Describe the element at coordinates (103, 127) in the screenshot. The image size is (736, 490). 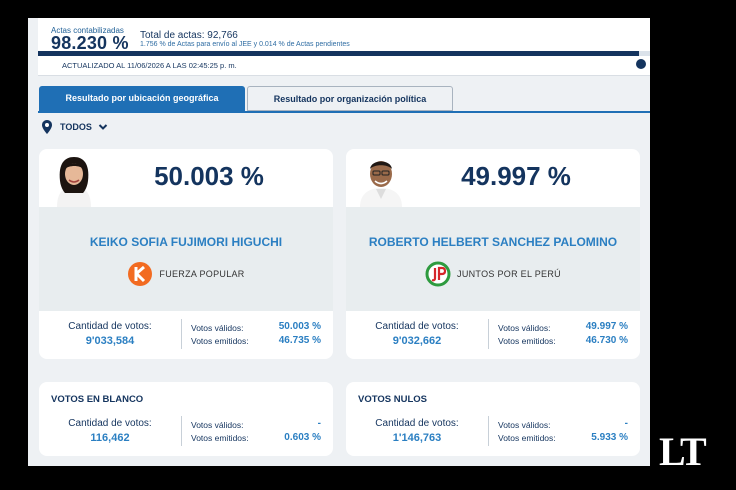
I see `chevron-down-icon` at that location.